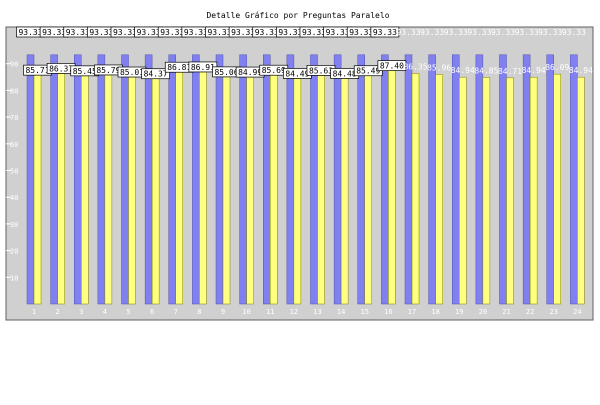  Describe the element at coordinates (85, 71) in the screenshot. I see `data-label-series-b: 85.45` at that location.